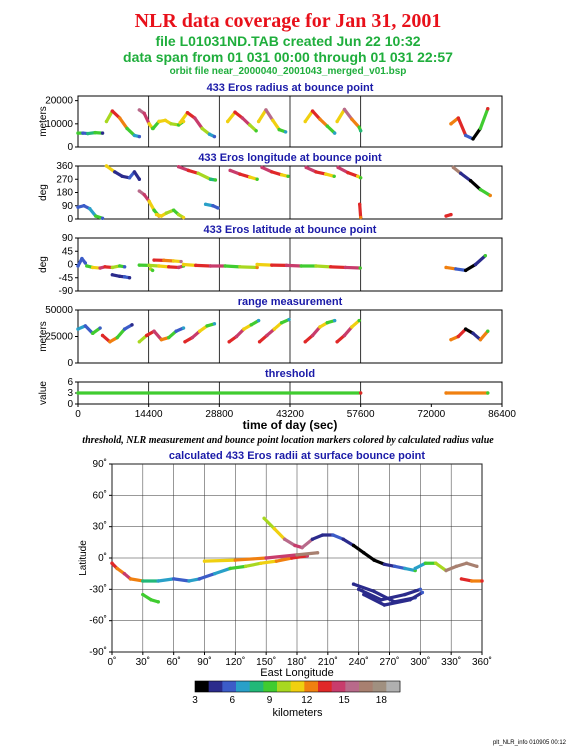 Image resolution: width=576 pixels, height=756 pixels. I want to click on y-tick-label: -60˚, so click(98, 621).